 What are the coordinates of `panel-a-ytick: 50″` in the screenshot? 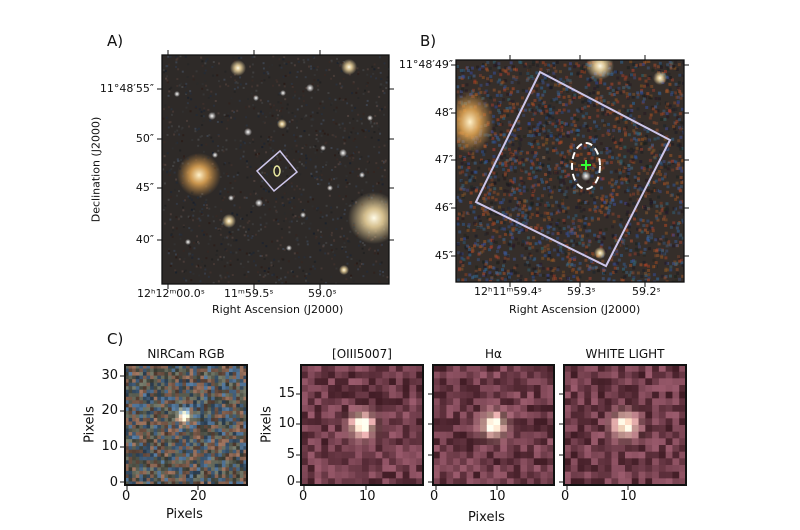 It's located at (144, 138).